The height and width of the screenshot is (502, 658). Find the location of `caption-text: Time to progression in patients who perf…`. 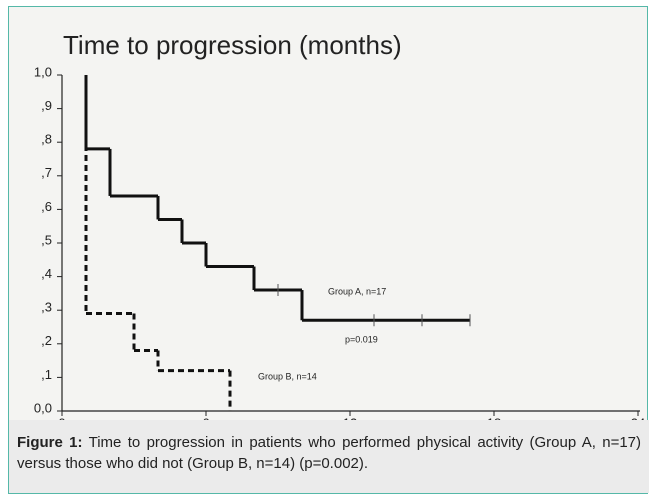

caption-text: Time to progression in patients who perf… is located at coordinates (329, 453).